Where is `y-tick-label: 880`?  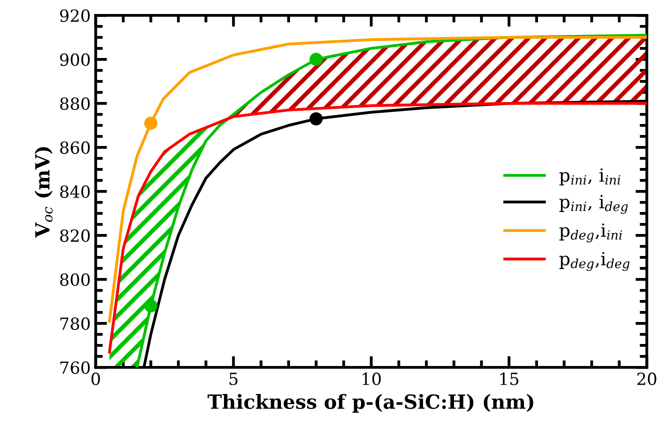
y-tick-label: 880 is located at coordinates (75, 103).